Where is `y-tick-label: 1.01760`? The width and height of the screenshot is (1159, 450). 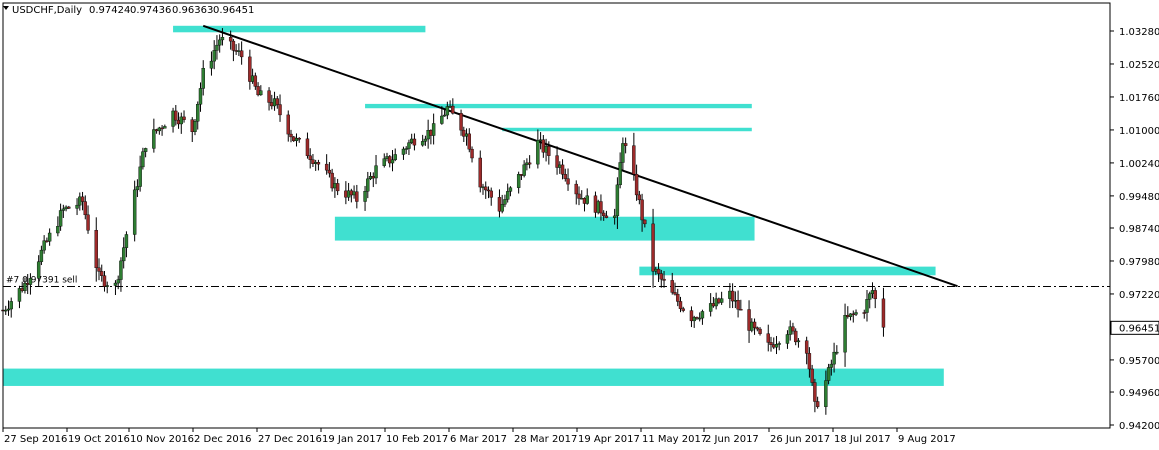 y-tick-label: 1.01760 is located at coordinates (1139, 98).